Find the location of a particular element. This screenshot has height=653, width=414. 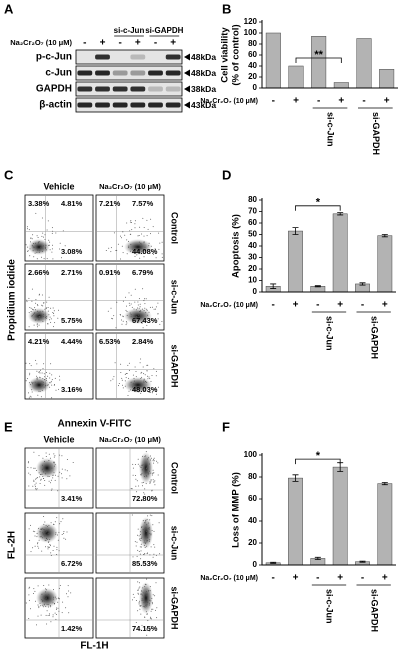

y-axis-label: Cell viability is located at coordinates (225, 55).